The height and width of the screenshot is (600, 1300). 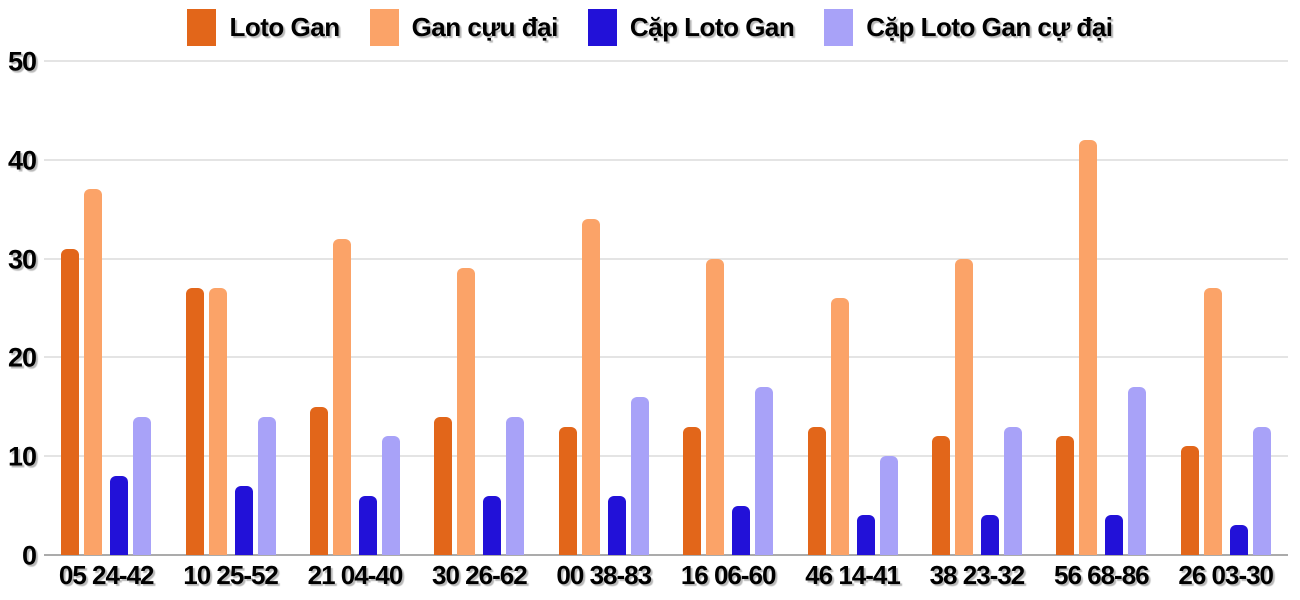 I want to click on bar-group-5: 00 38-83, so click(x=604, y=324).